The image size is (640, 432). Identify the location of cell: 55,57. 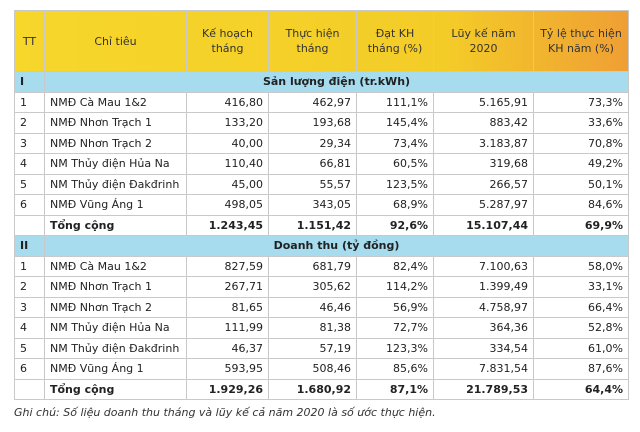
(312, 184).